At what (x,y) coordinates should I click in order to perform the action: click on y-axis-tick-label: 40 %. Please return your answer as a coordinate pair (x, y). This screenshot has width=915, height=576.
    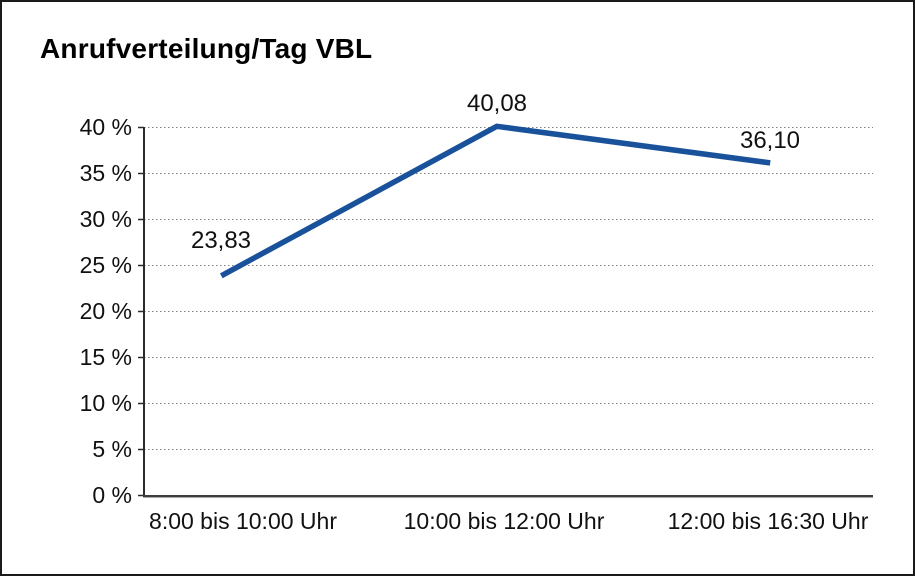
    Looking at the image, I should click on (105, 127).